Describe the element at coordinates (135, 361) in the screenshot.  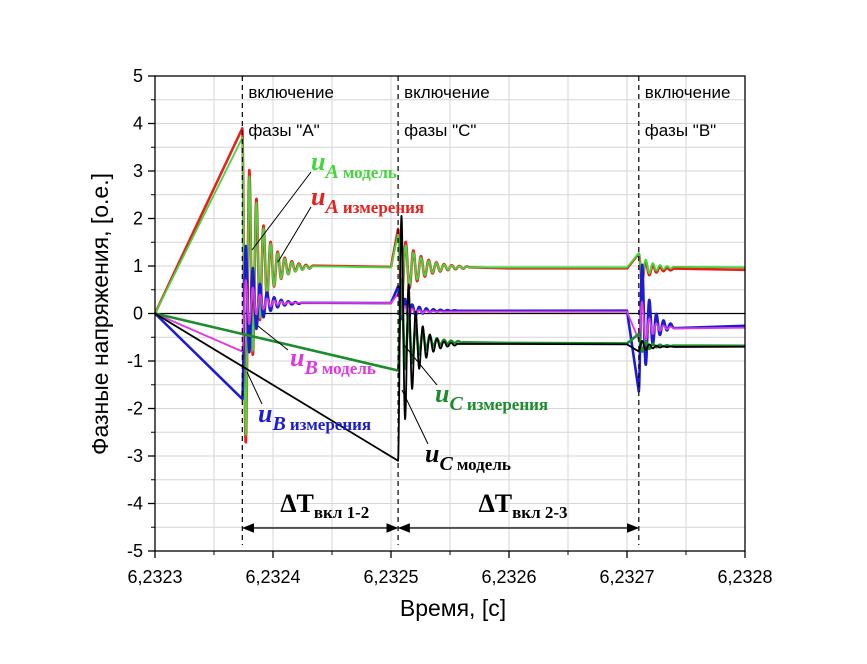
I see `y-tick-label: -1` at that location.